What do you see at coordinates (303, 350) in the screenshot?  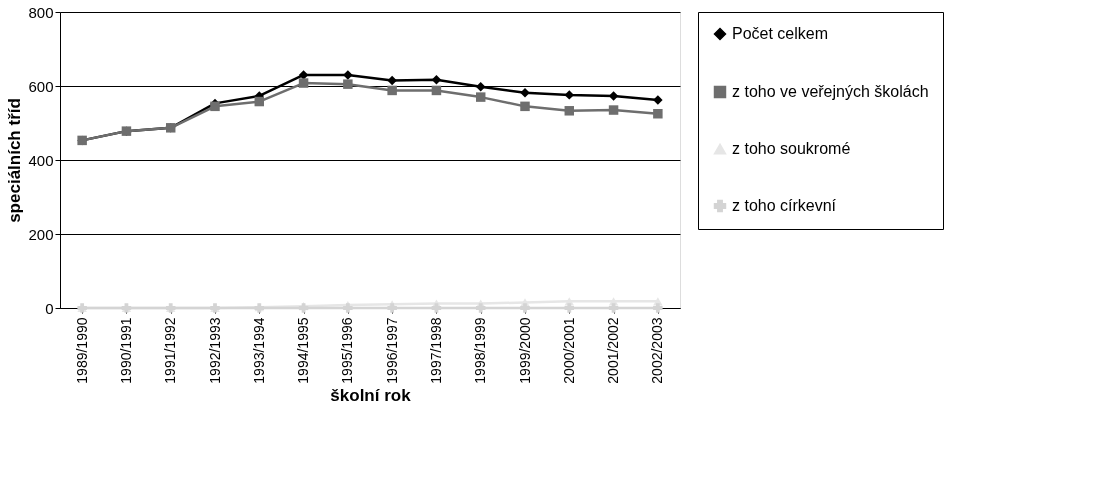 I see `x-tick-label: 1994/1995` at bounding box center [303, 350].